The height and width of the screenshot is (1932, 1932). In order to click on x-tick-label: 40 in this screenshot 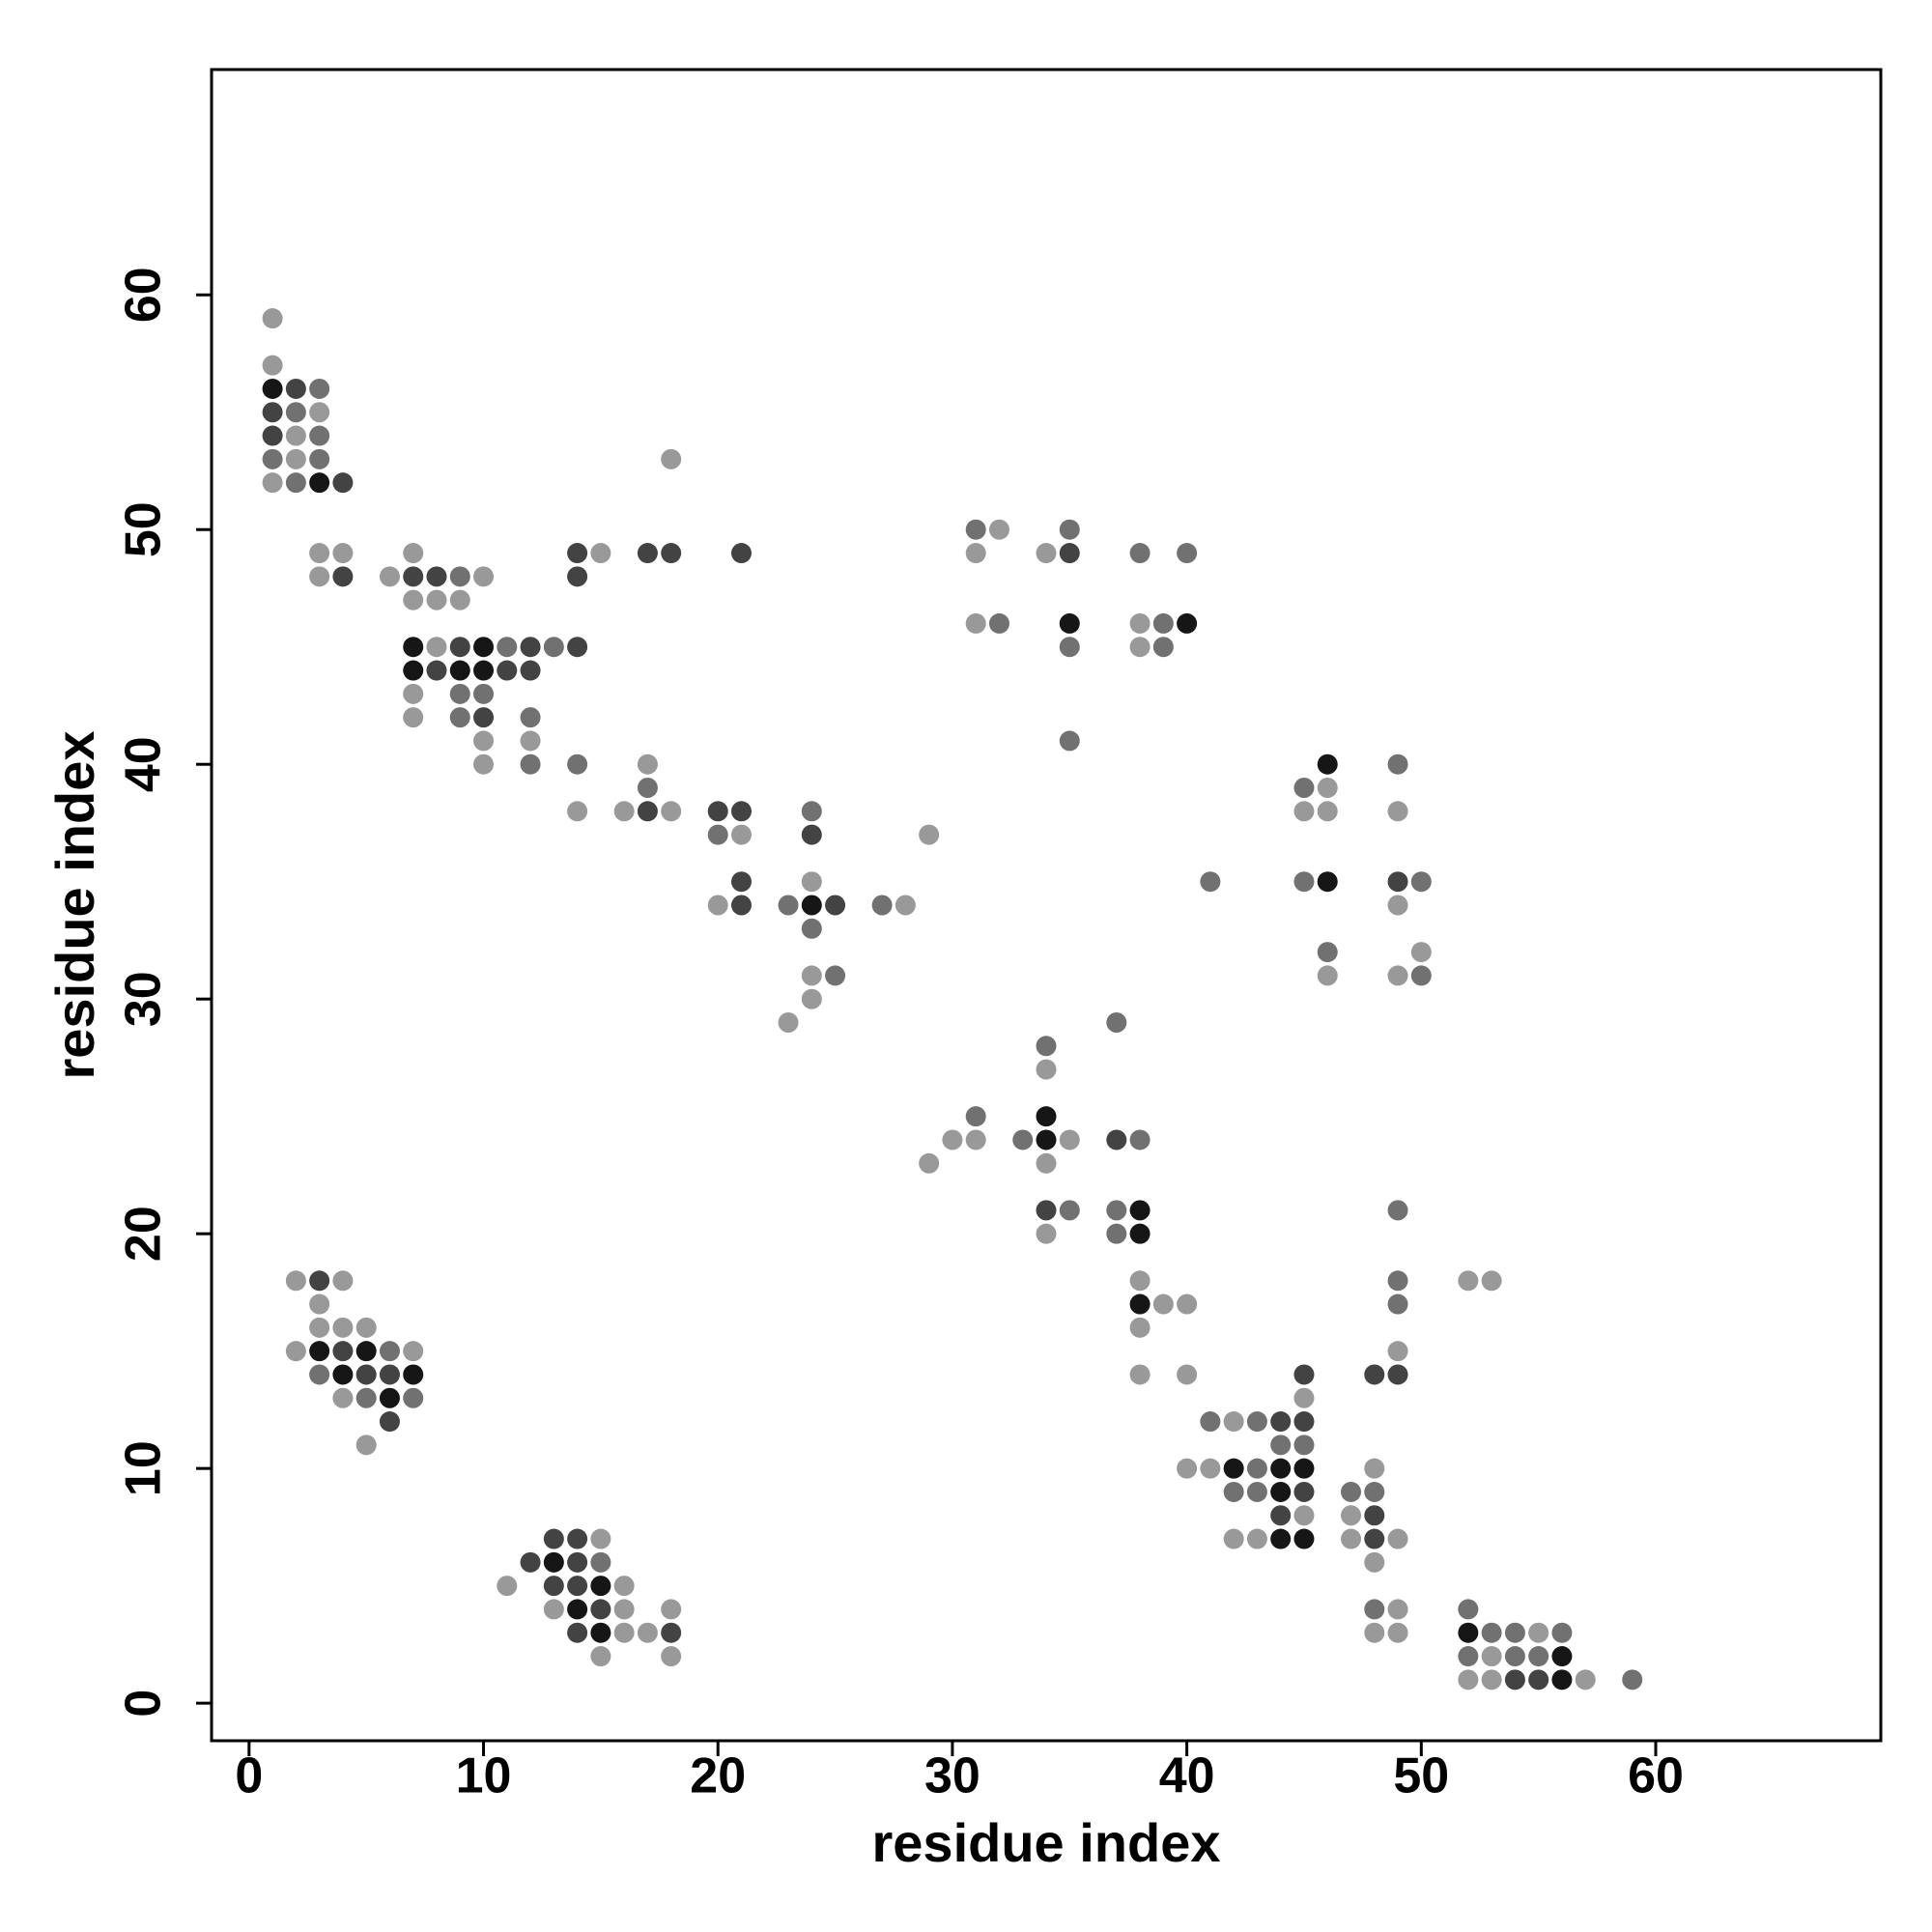, I will do `click(1187, 1776)`.